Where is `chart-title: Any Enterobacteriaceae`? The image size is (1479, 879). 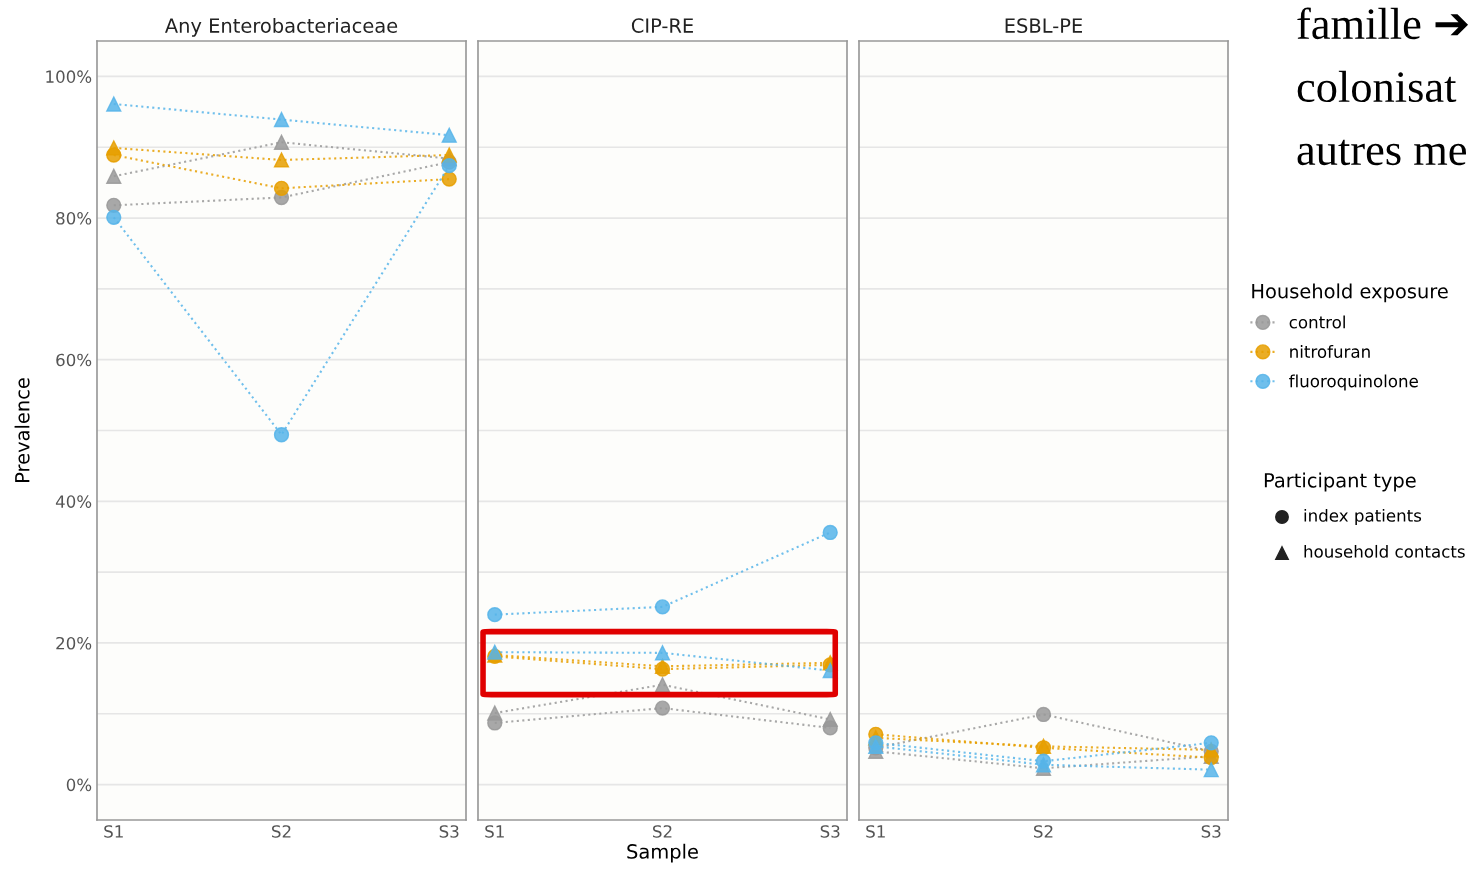 chart-title: Any Enterobacteriaceae is located at coordinates (281, 27).